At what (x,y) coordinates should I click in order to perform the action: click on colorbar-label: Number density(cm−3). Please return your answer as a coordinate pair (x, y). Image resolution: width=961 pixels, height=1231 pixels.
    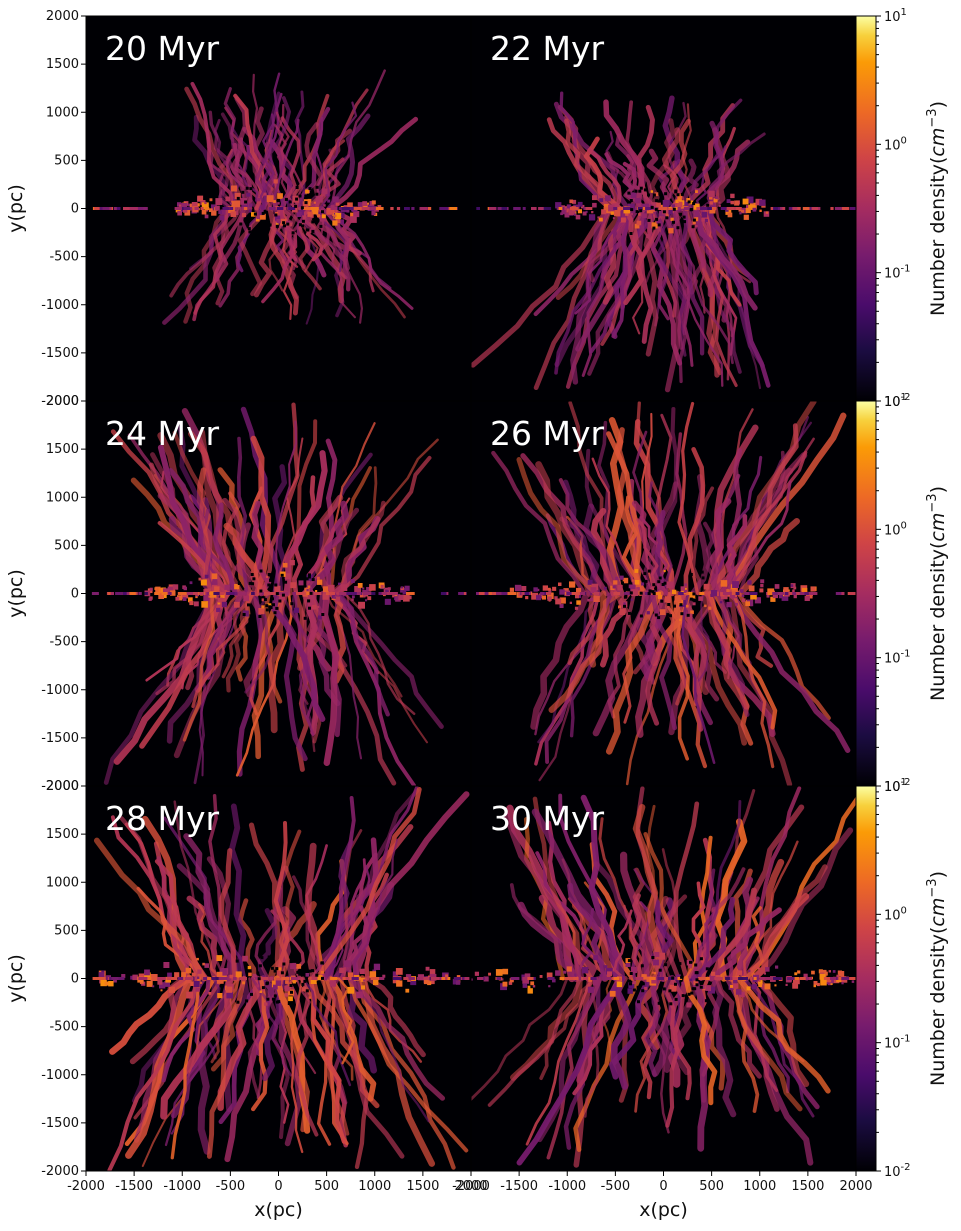
    Looking at the image, I should click on (937, 978).